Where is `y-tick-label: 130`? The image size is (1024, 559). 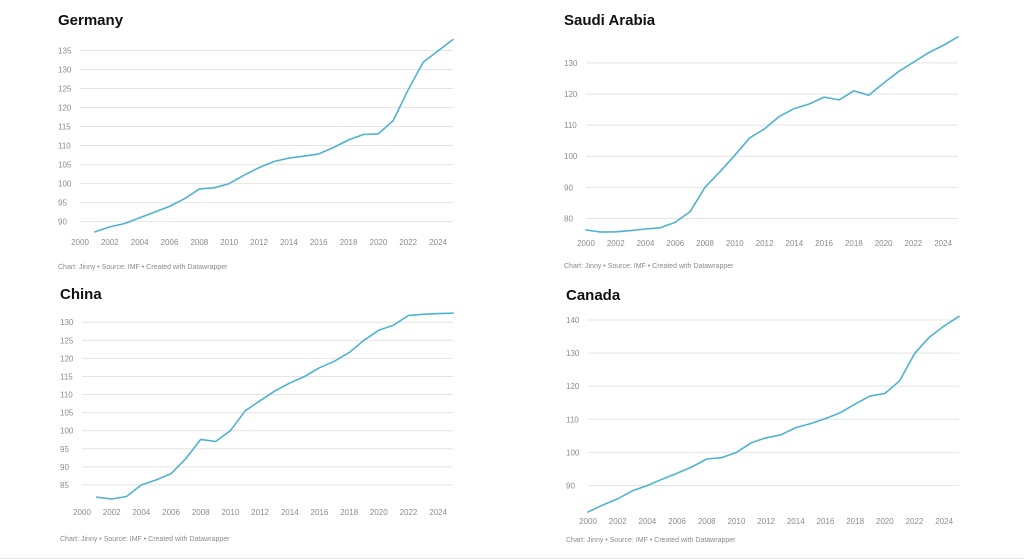 y-tick-label: 130 is located at coordinates (65, 70).